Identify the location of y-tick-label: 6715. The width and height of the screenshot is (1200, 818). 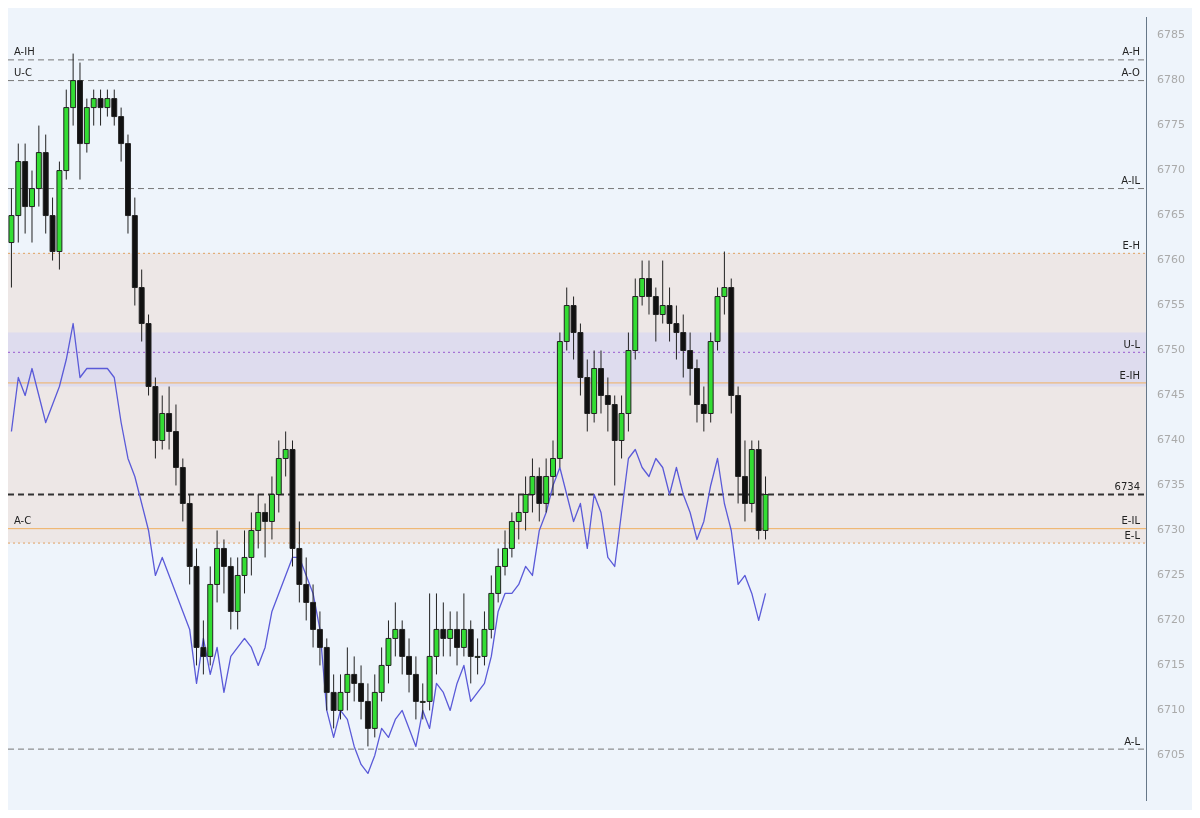
(1171, 665).